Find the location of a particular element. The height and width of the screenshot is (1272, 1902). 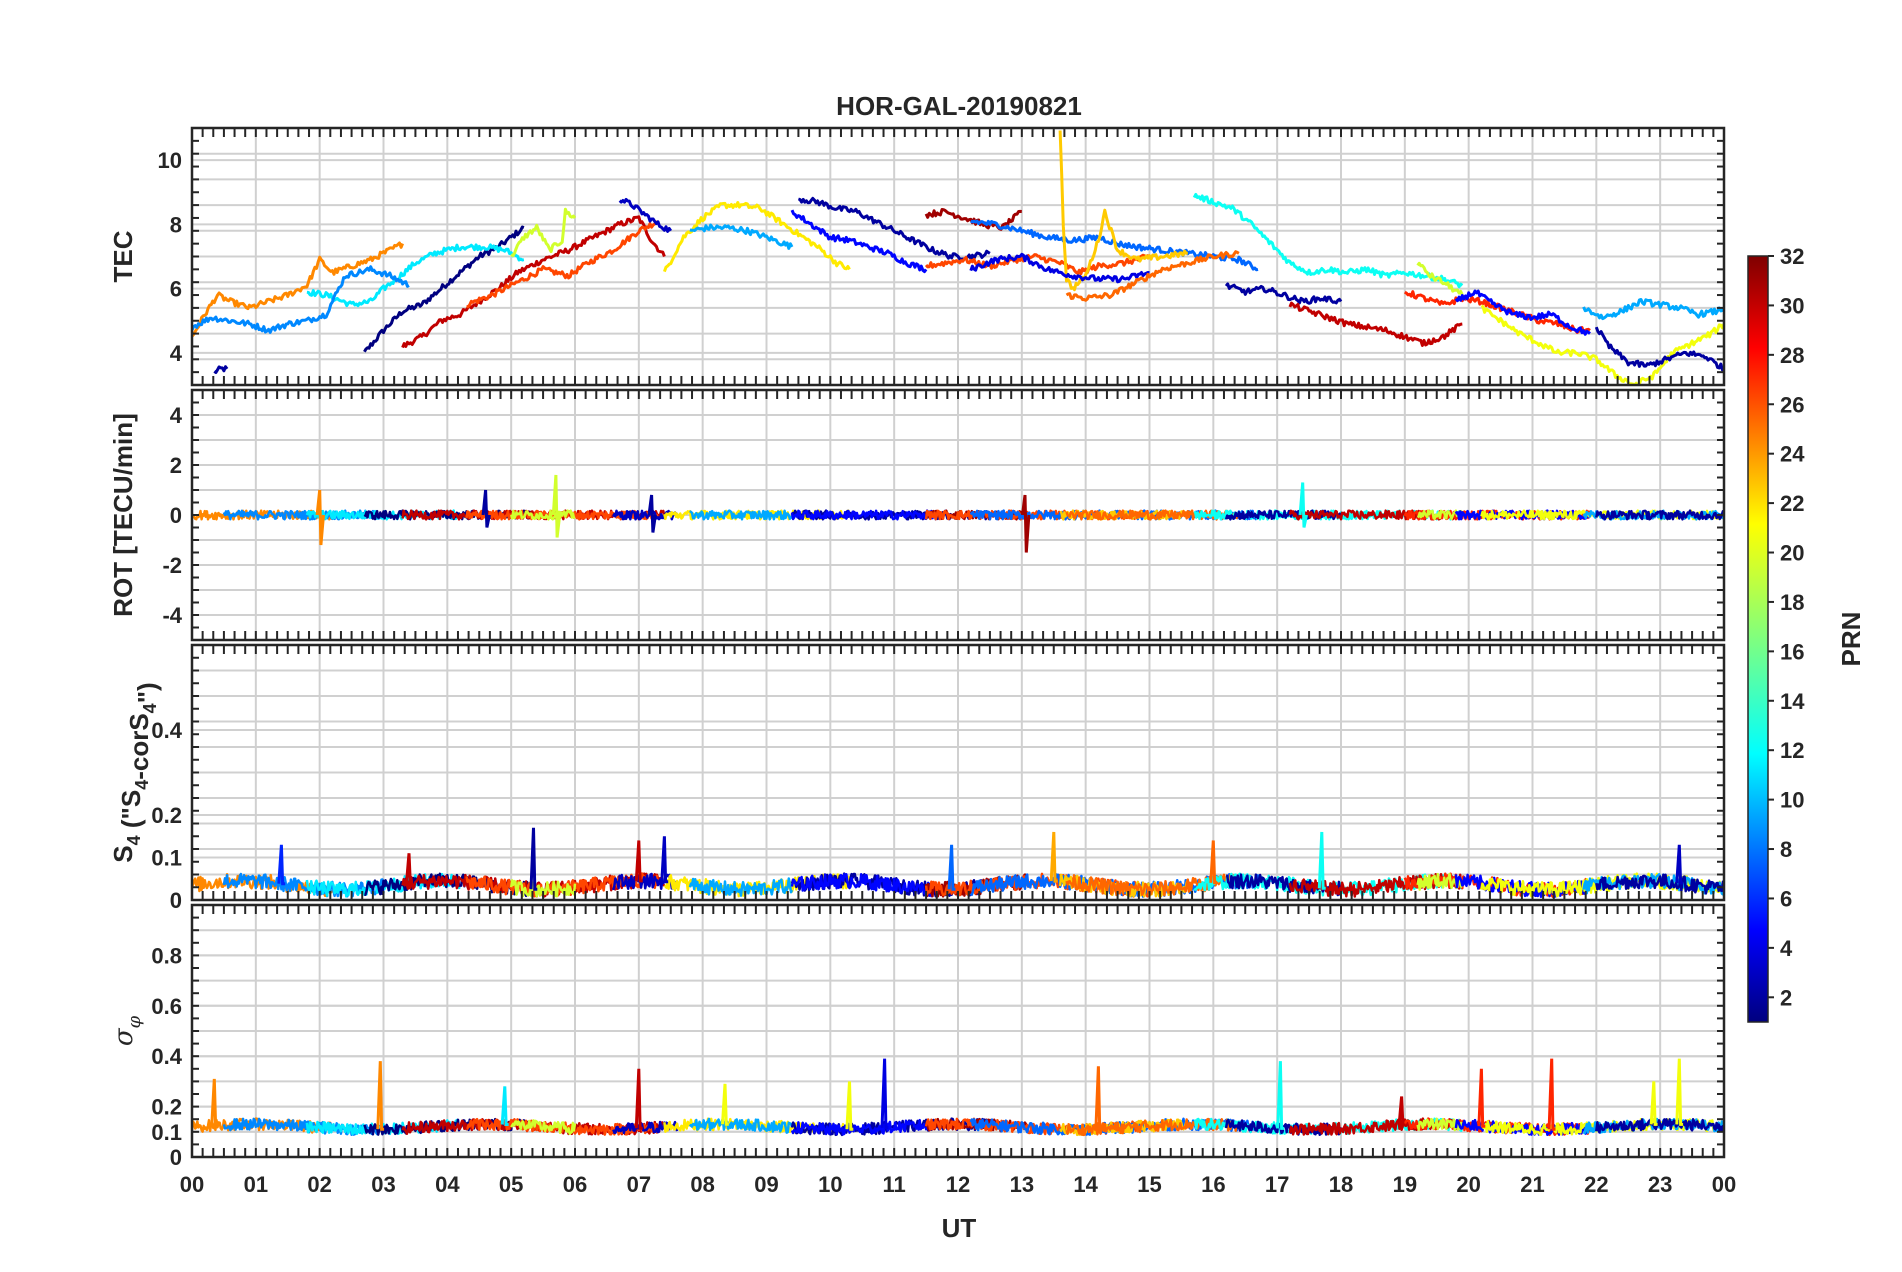

colorbar-tick-label: 18 is located at coordinates (1792, 602).